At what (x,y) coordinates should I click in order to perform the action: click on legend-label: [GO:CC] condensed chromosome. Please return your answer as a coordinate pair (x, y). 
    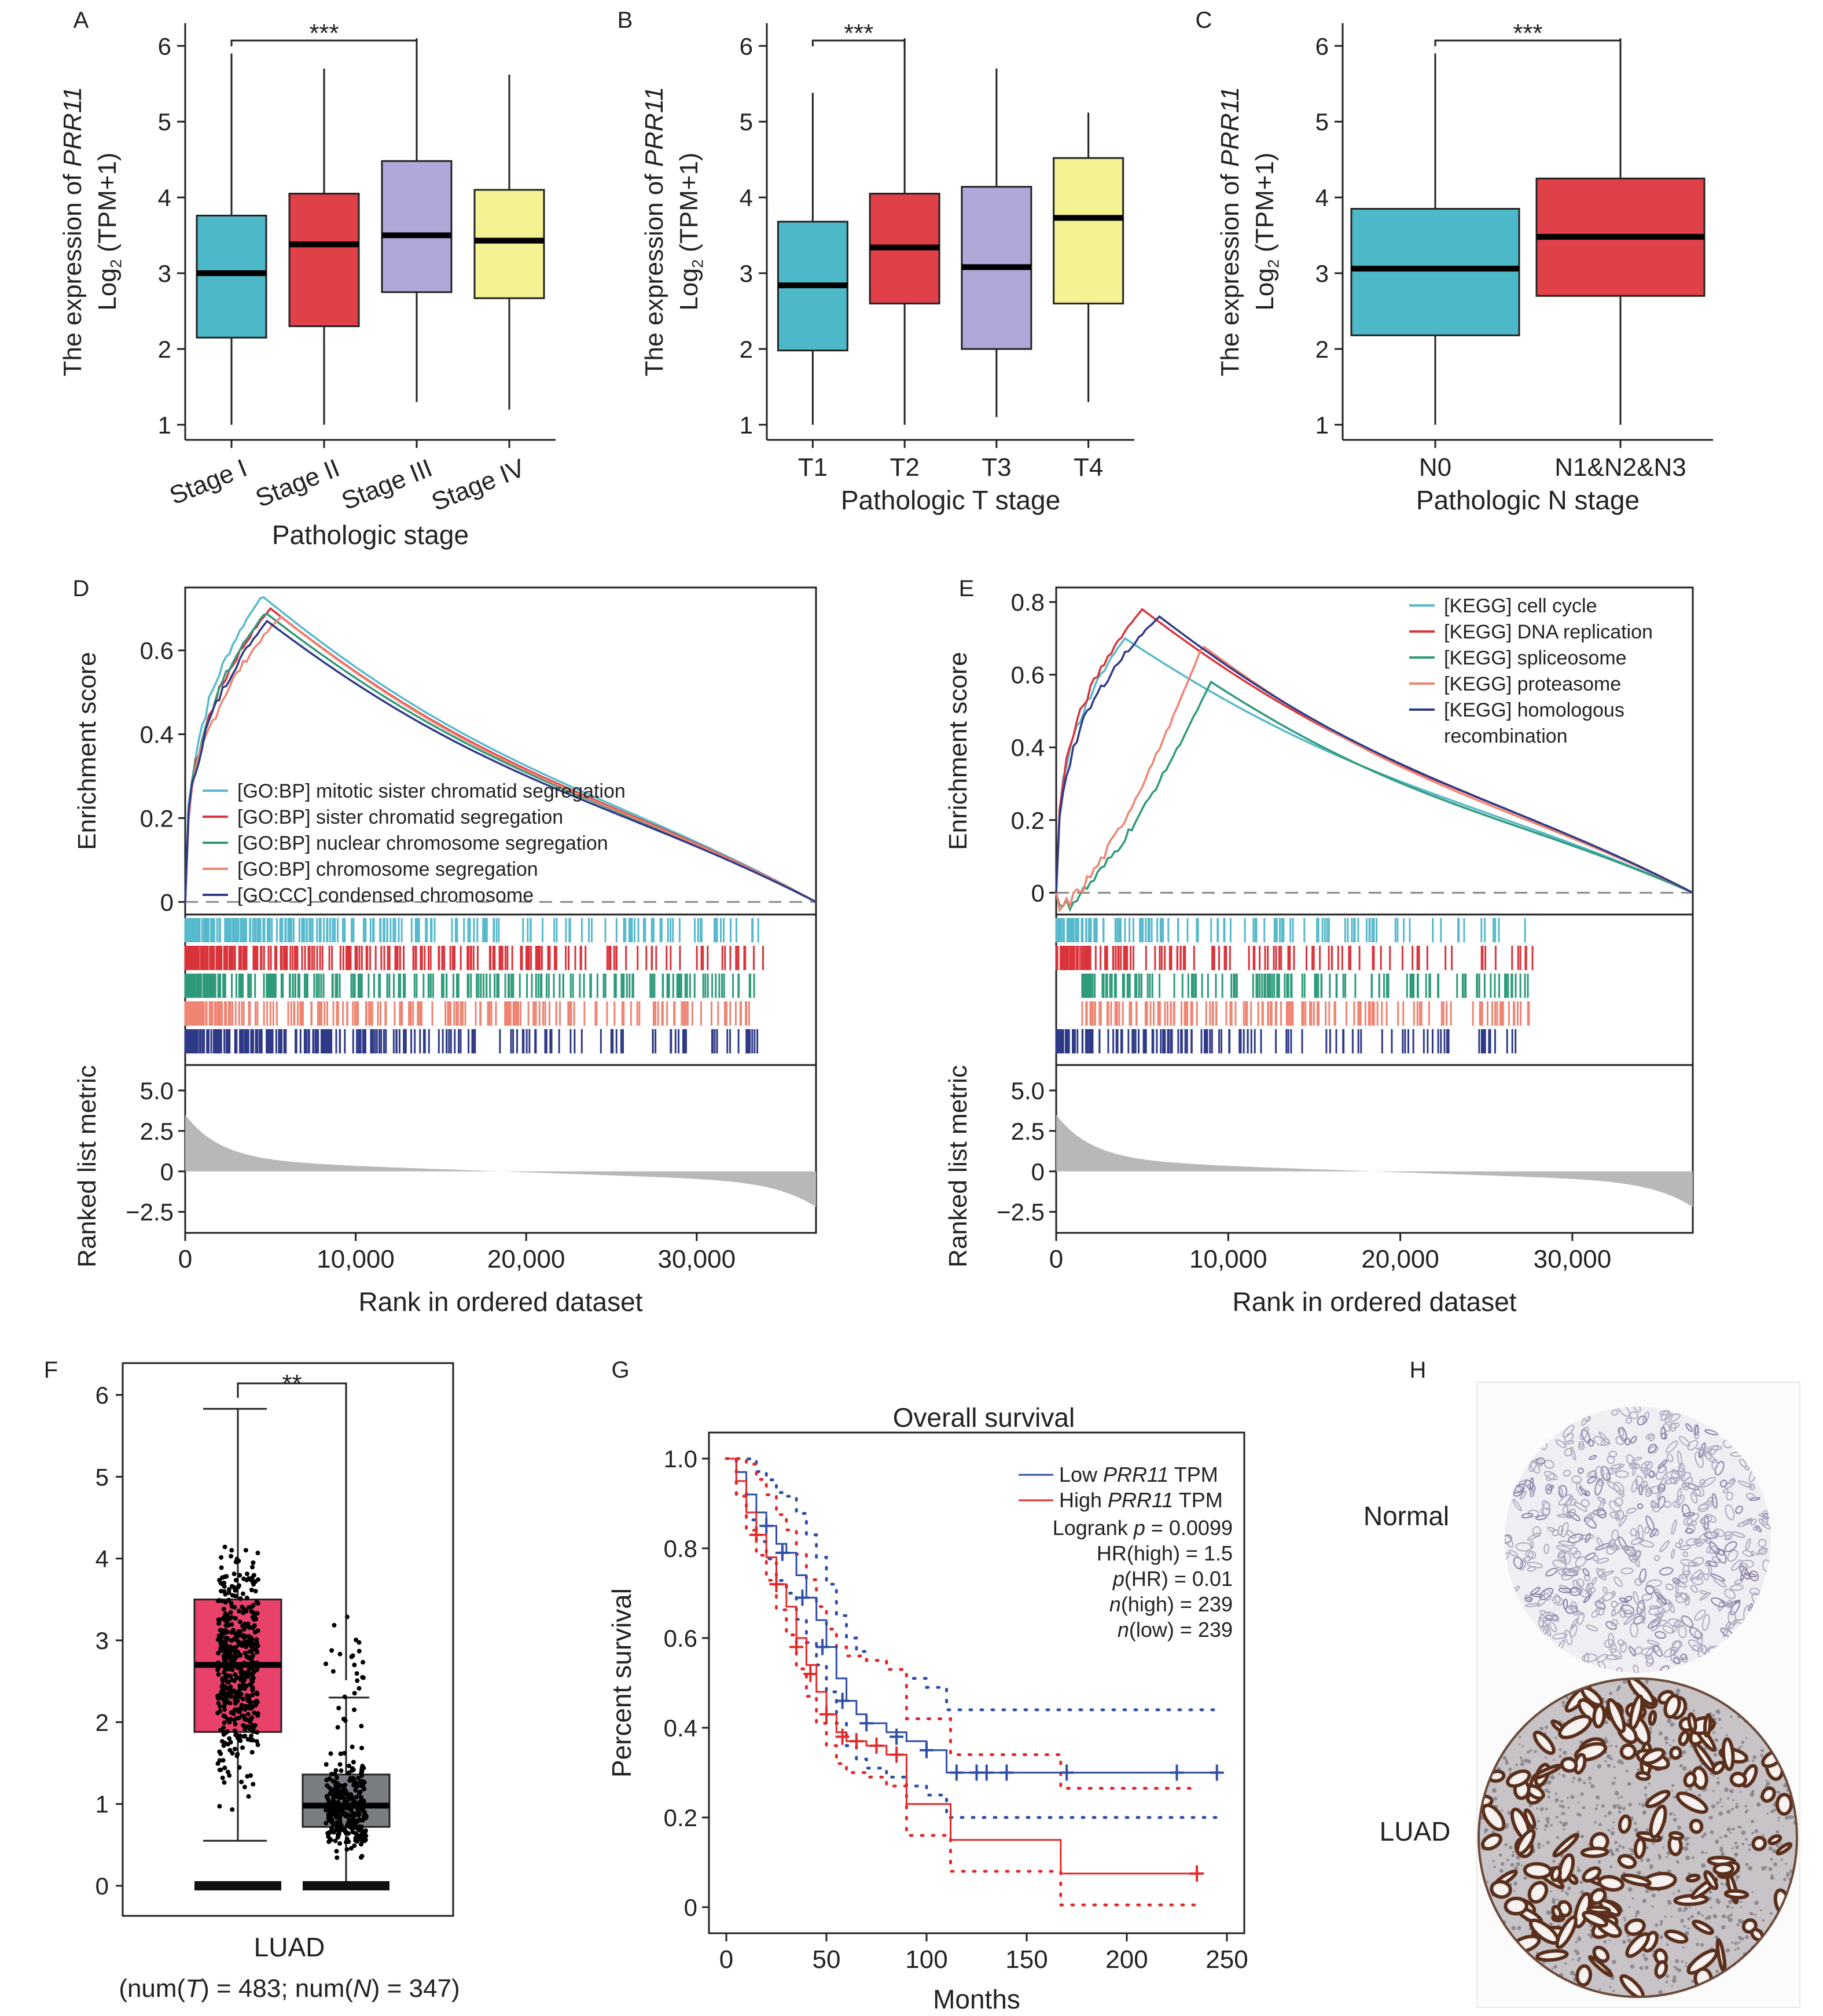
    Looking at the image, I should click on (385, 895).